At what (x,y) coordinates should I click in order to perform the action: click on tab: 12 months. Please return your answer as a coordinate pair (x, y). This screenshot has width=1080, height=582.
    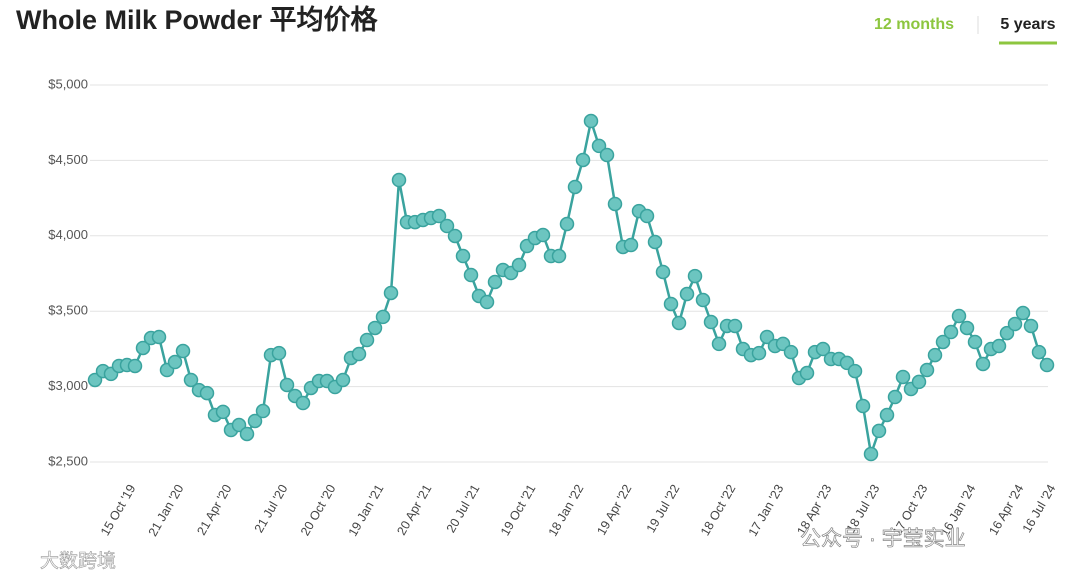
    Looking at the image, I should click on (914, 24).